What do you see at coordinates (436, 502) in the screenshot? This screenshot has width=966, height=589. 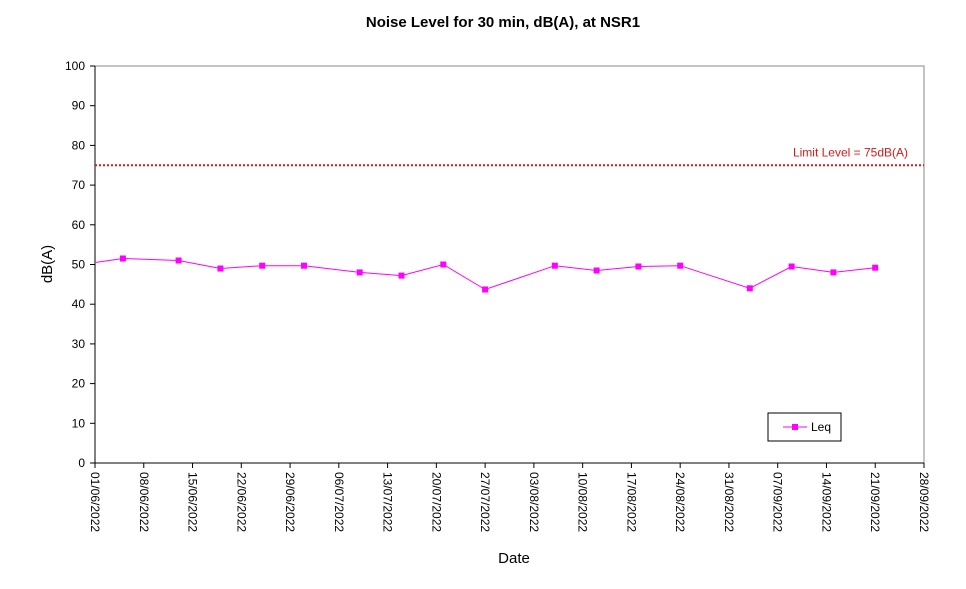 I see `x-tick-label: 20/07/2022` at bounding box center [436, 502].